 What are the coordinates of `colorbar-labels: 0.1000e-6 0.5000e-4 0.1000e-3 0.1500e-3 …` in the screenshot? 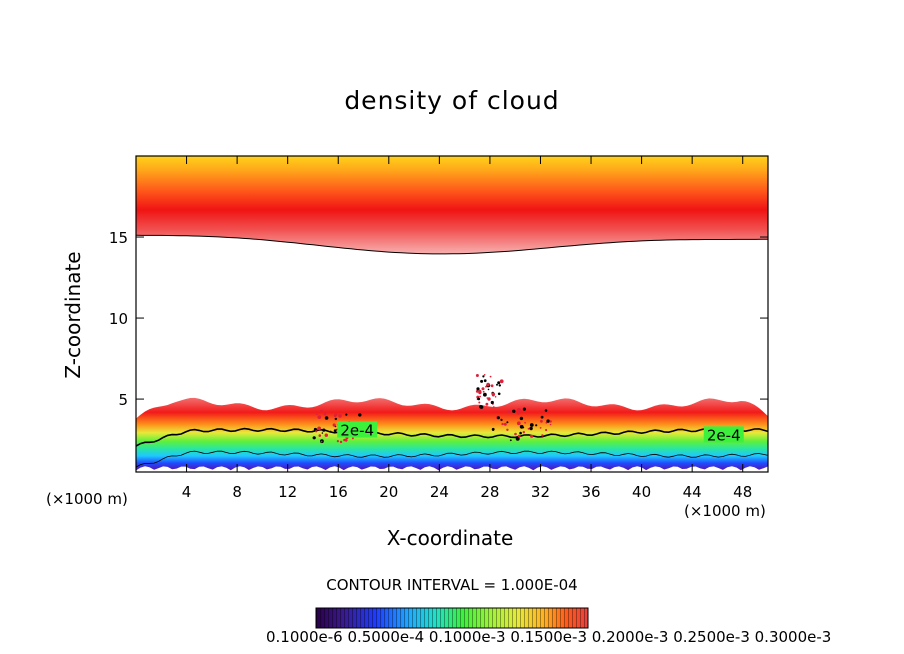 It's located at (549, 637).